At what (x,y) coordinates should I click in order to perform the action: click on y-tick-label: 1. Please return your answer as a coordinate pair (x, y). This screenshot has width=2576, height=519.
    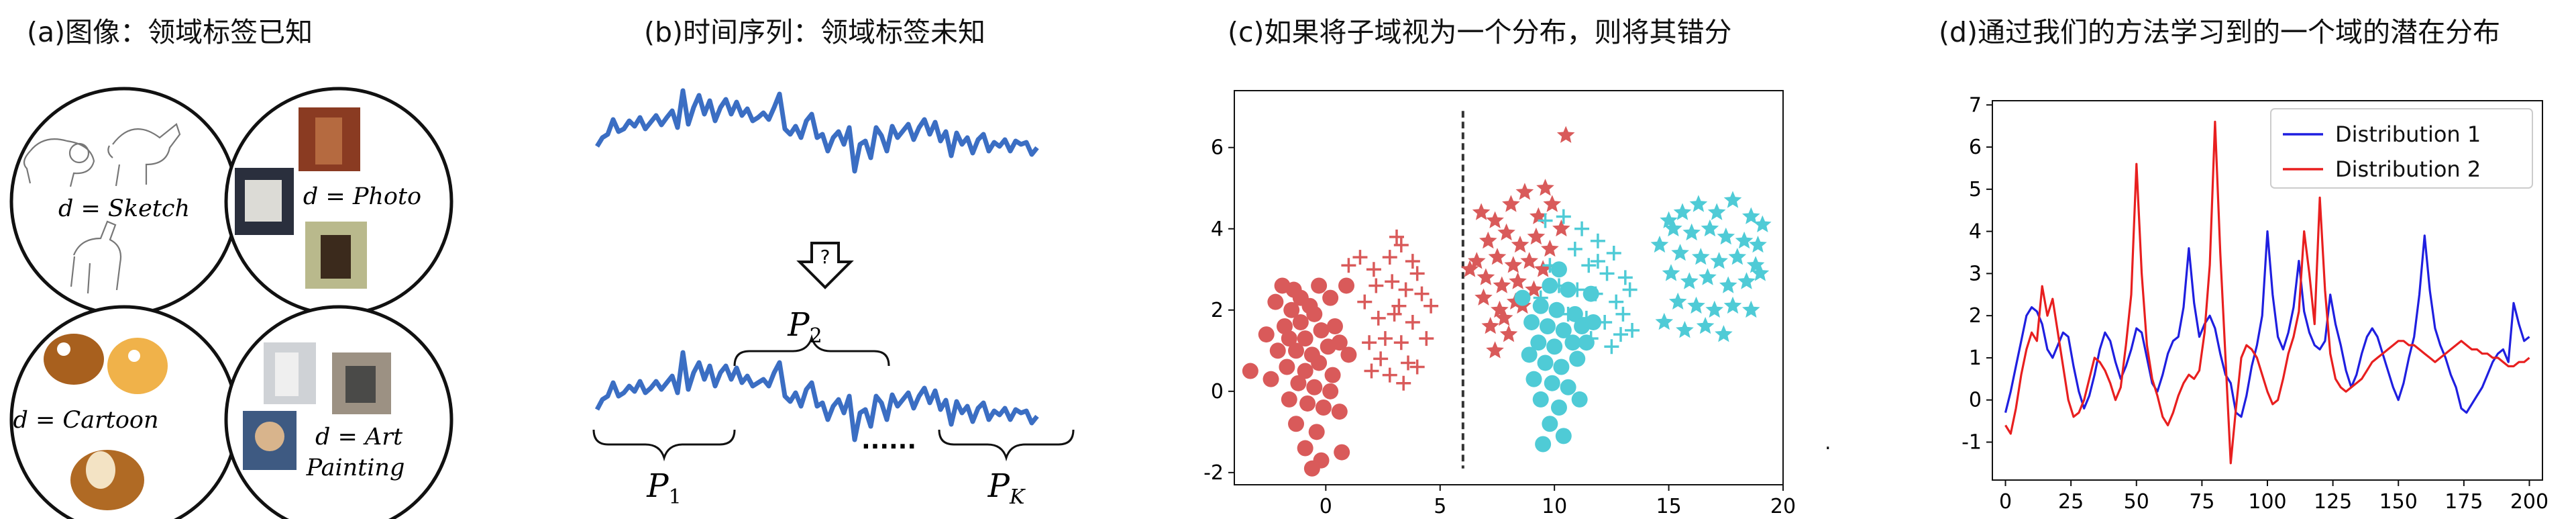
    Looking at the image, I should click on (1975, 358).